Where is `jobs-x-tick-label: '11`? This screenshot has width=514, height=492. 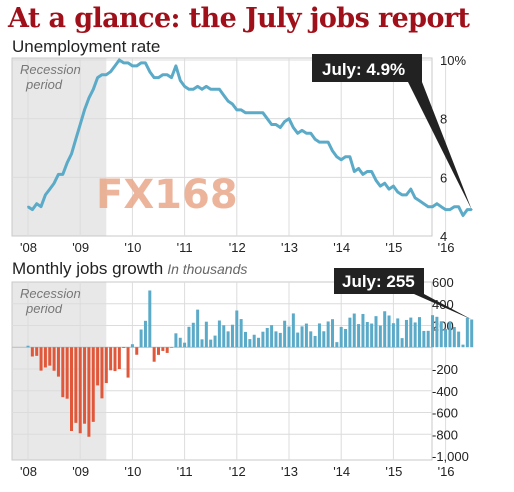
jobs-x-tick-label: '11 is located at coordinates (185, 471).